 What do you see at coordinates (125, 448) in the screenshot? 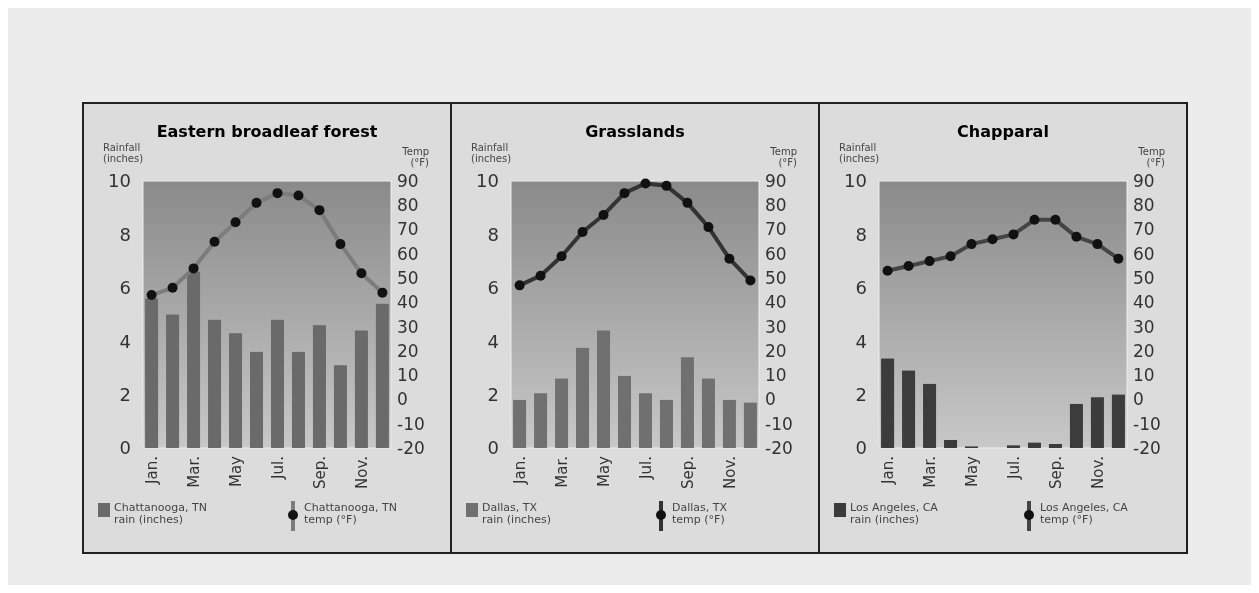
I see `y-tick-label: 0` at bounding box center [125, 448].